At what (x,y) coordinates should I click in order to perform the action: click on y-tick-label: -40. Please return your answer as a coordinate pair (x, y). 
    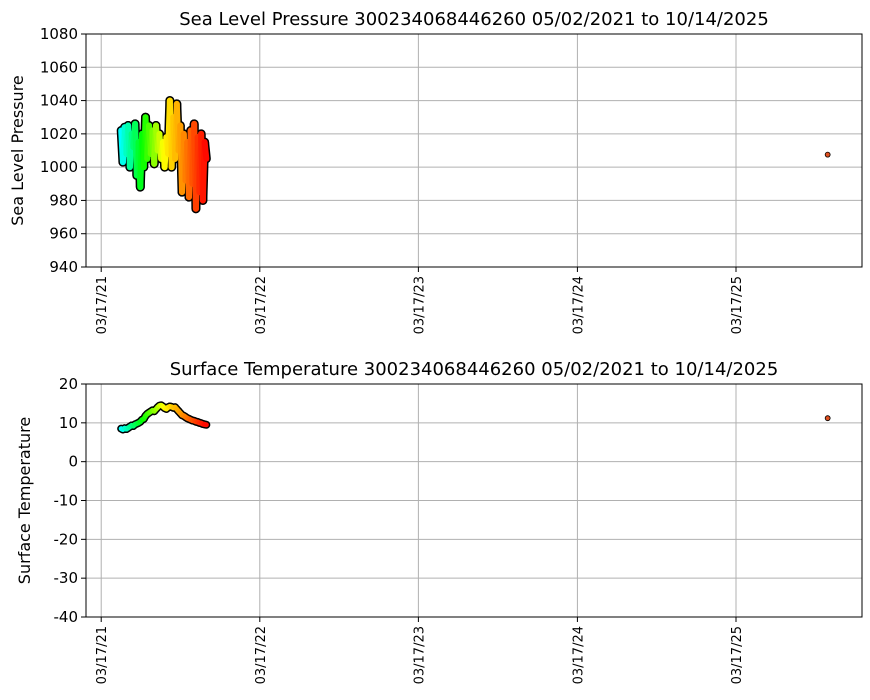
    Looking at the image, I should click on (66, 617).